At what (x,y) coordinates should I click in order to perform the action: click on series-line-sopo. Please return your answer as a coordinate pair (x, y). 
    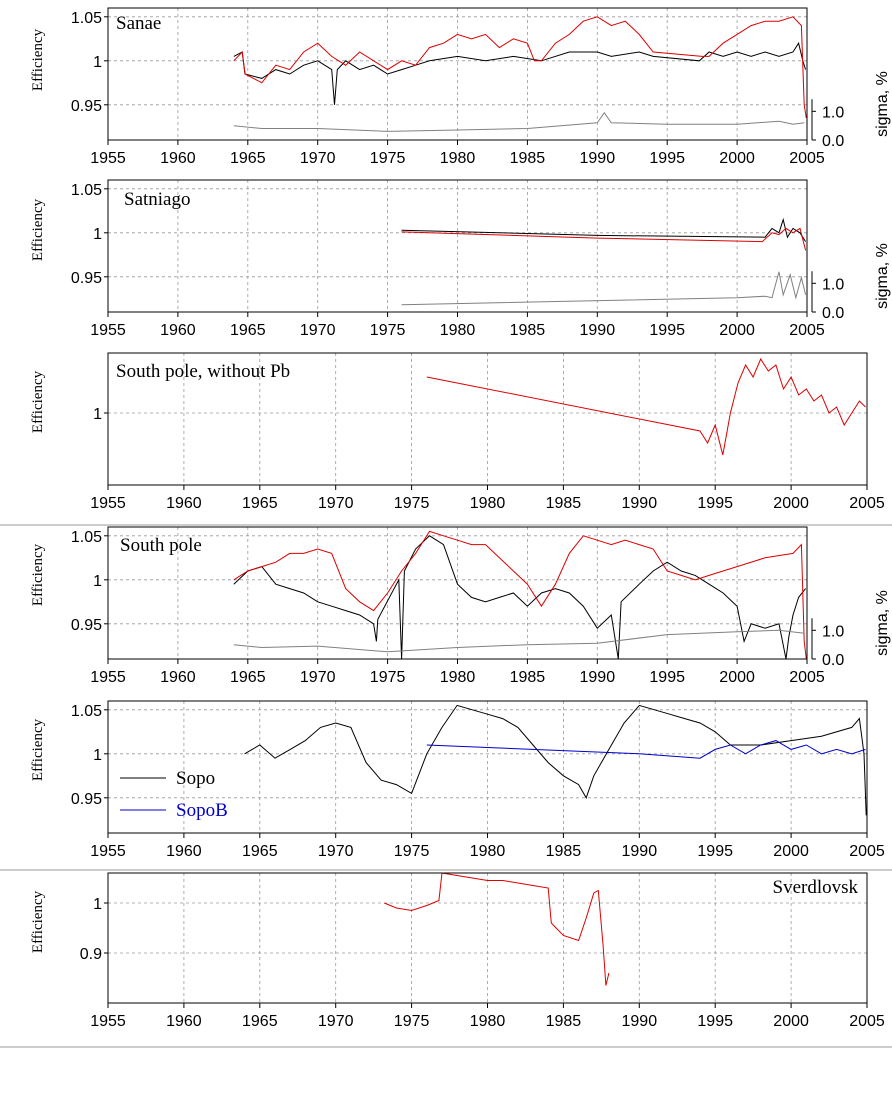
    Looking at the image, I should click on (555, 760).